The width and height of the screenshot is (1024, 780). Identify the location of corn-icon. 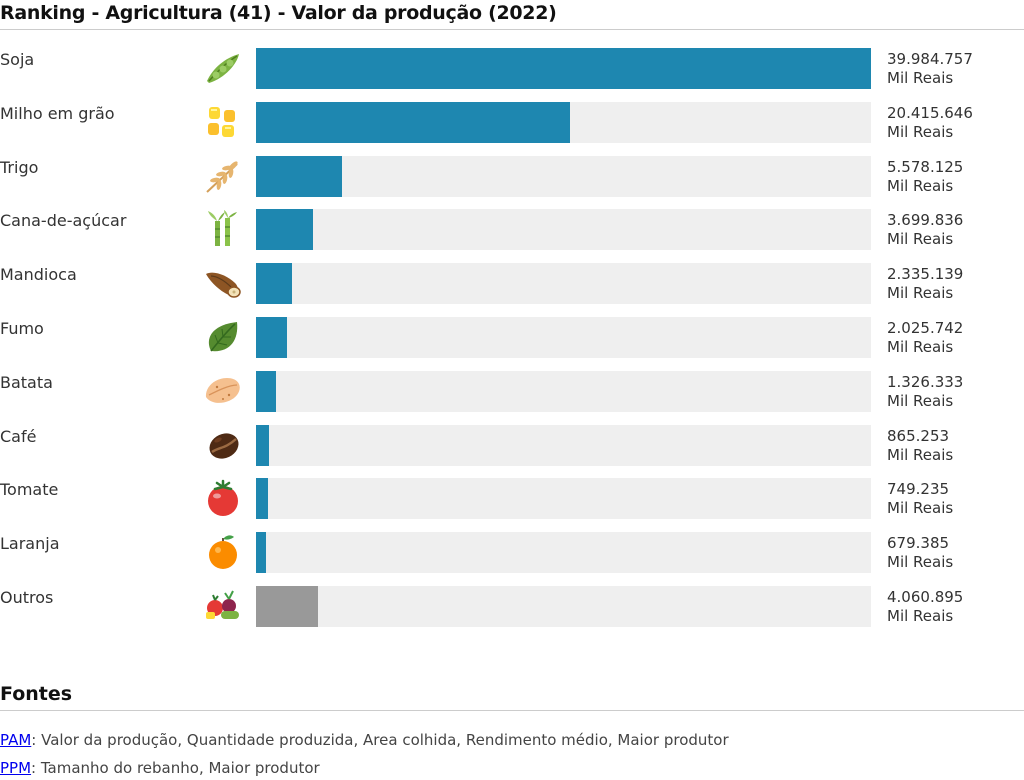
(223, 122).